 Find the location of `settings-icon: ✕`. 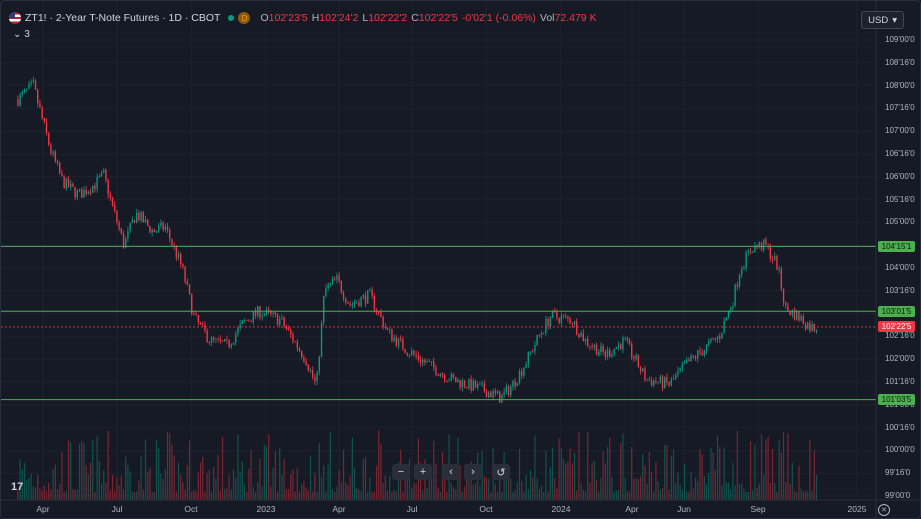

settings-icon: ✕ is located at coordinates (884, 510).